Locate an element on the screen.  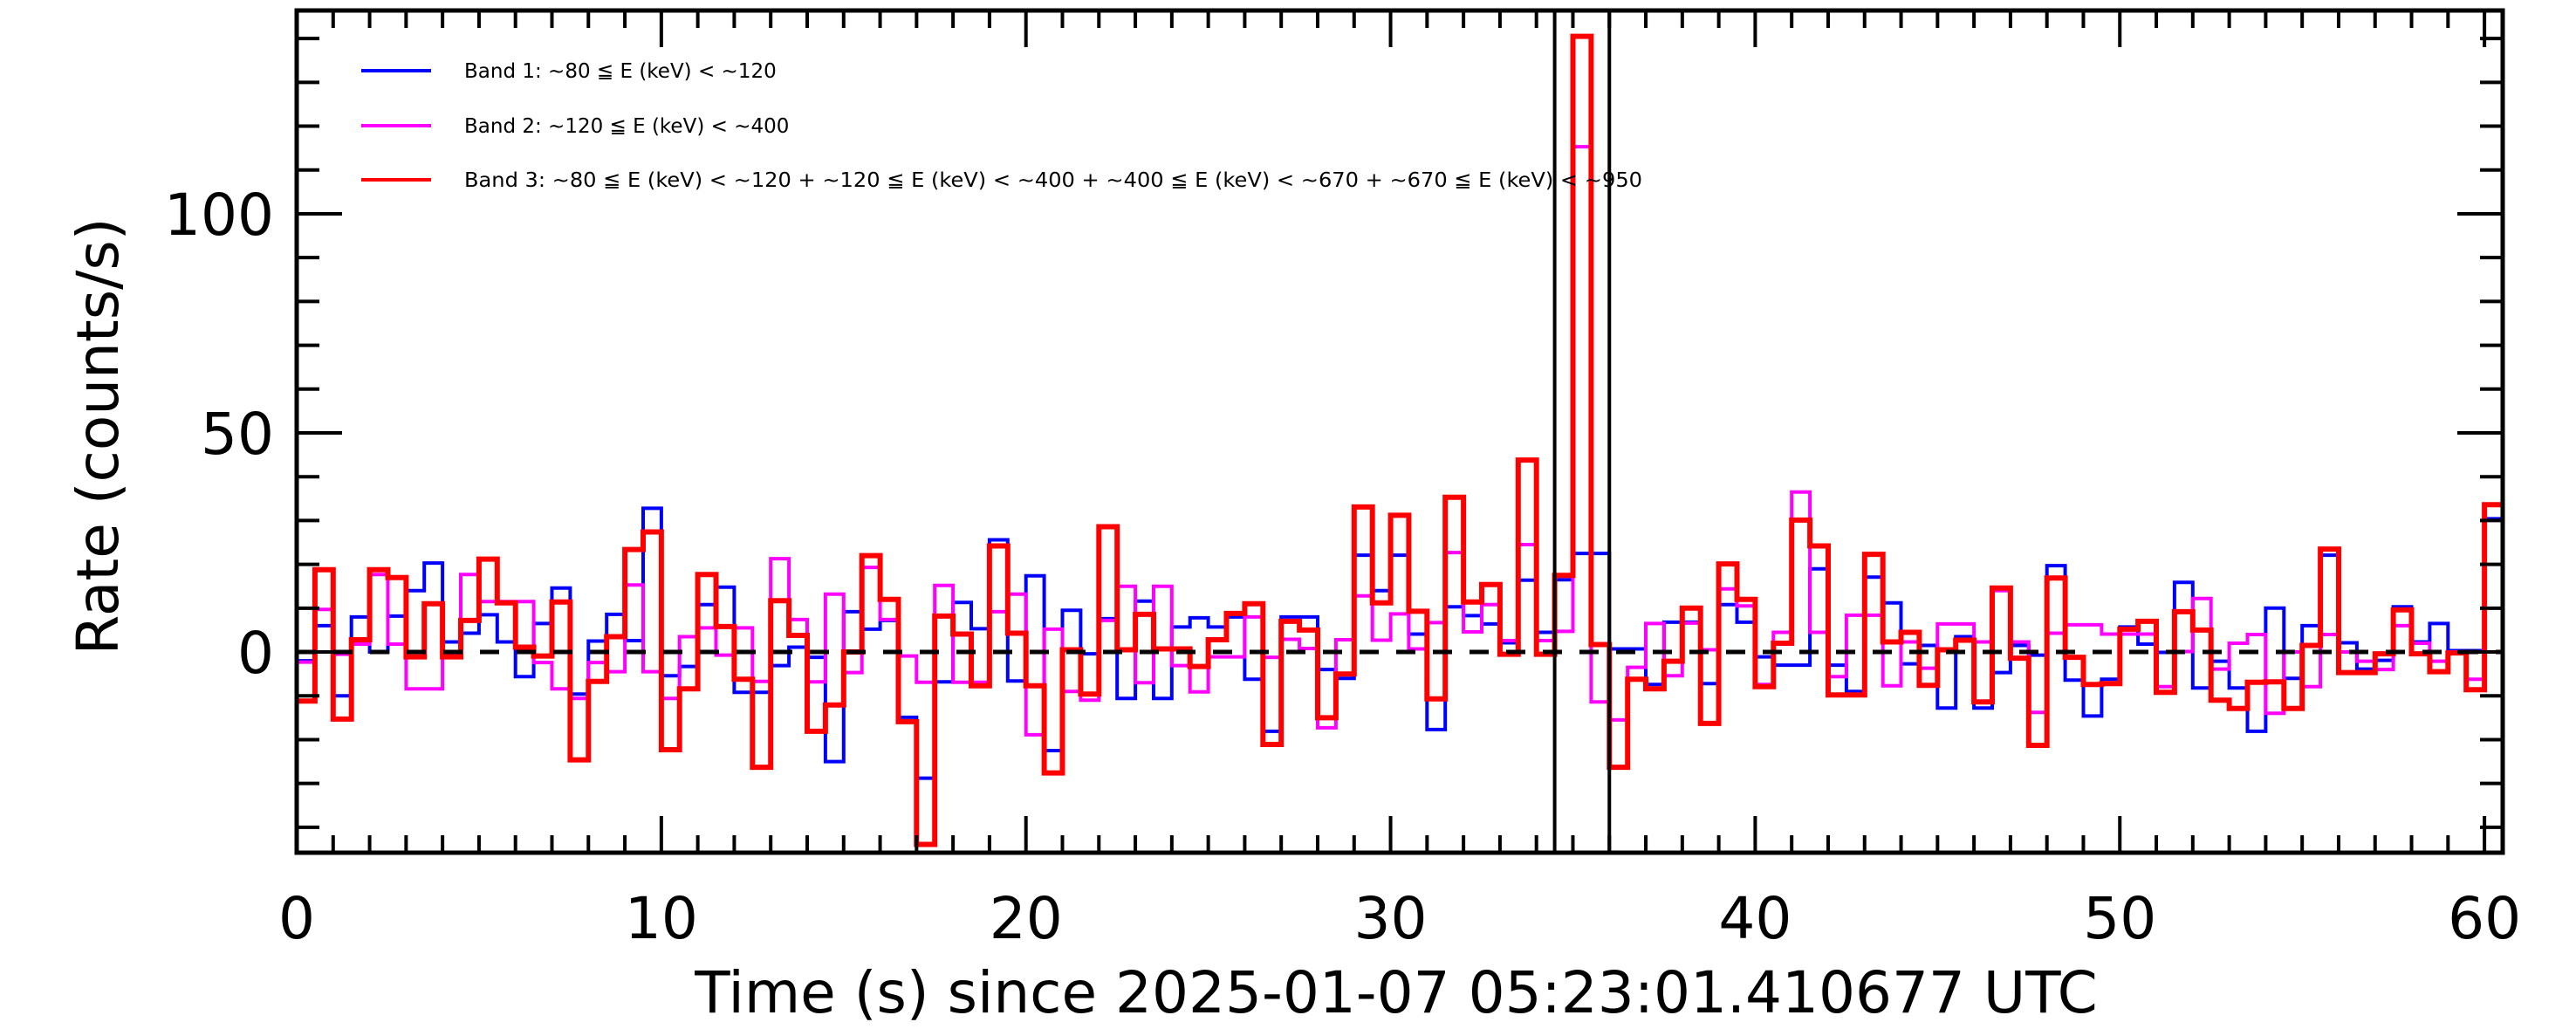
x-tick-label: 0 is located at coordinates (297, 918).